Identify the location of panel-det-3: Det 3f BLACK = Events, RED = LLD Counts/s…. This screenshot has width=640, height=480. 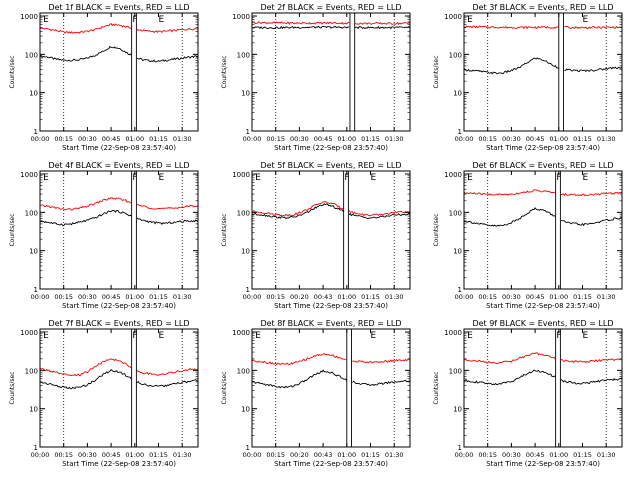
(528, 77).